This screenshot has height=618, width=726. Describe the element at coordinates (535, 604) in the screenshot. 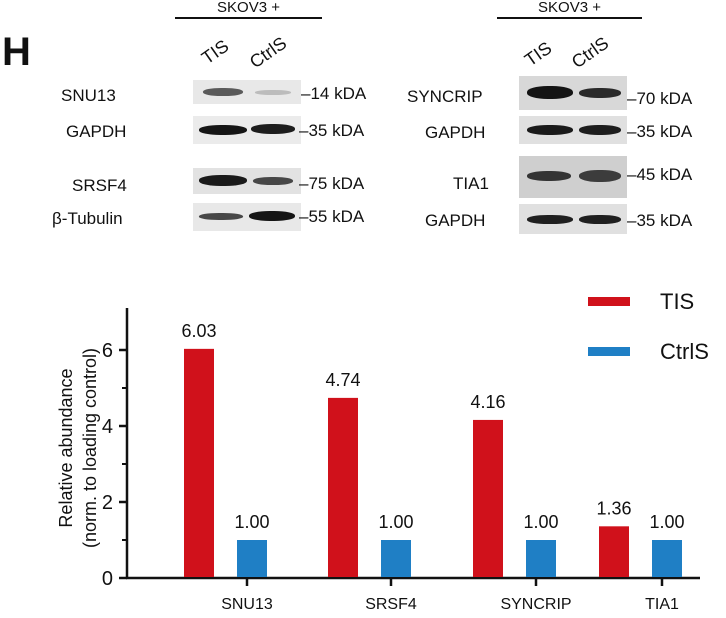

I see `x-tick-label-2: SYNCRIP` at that location.